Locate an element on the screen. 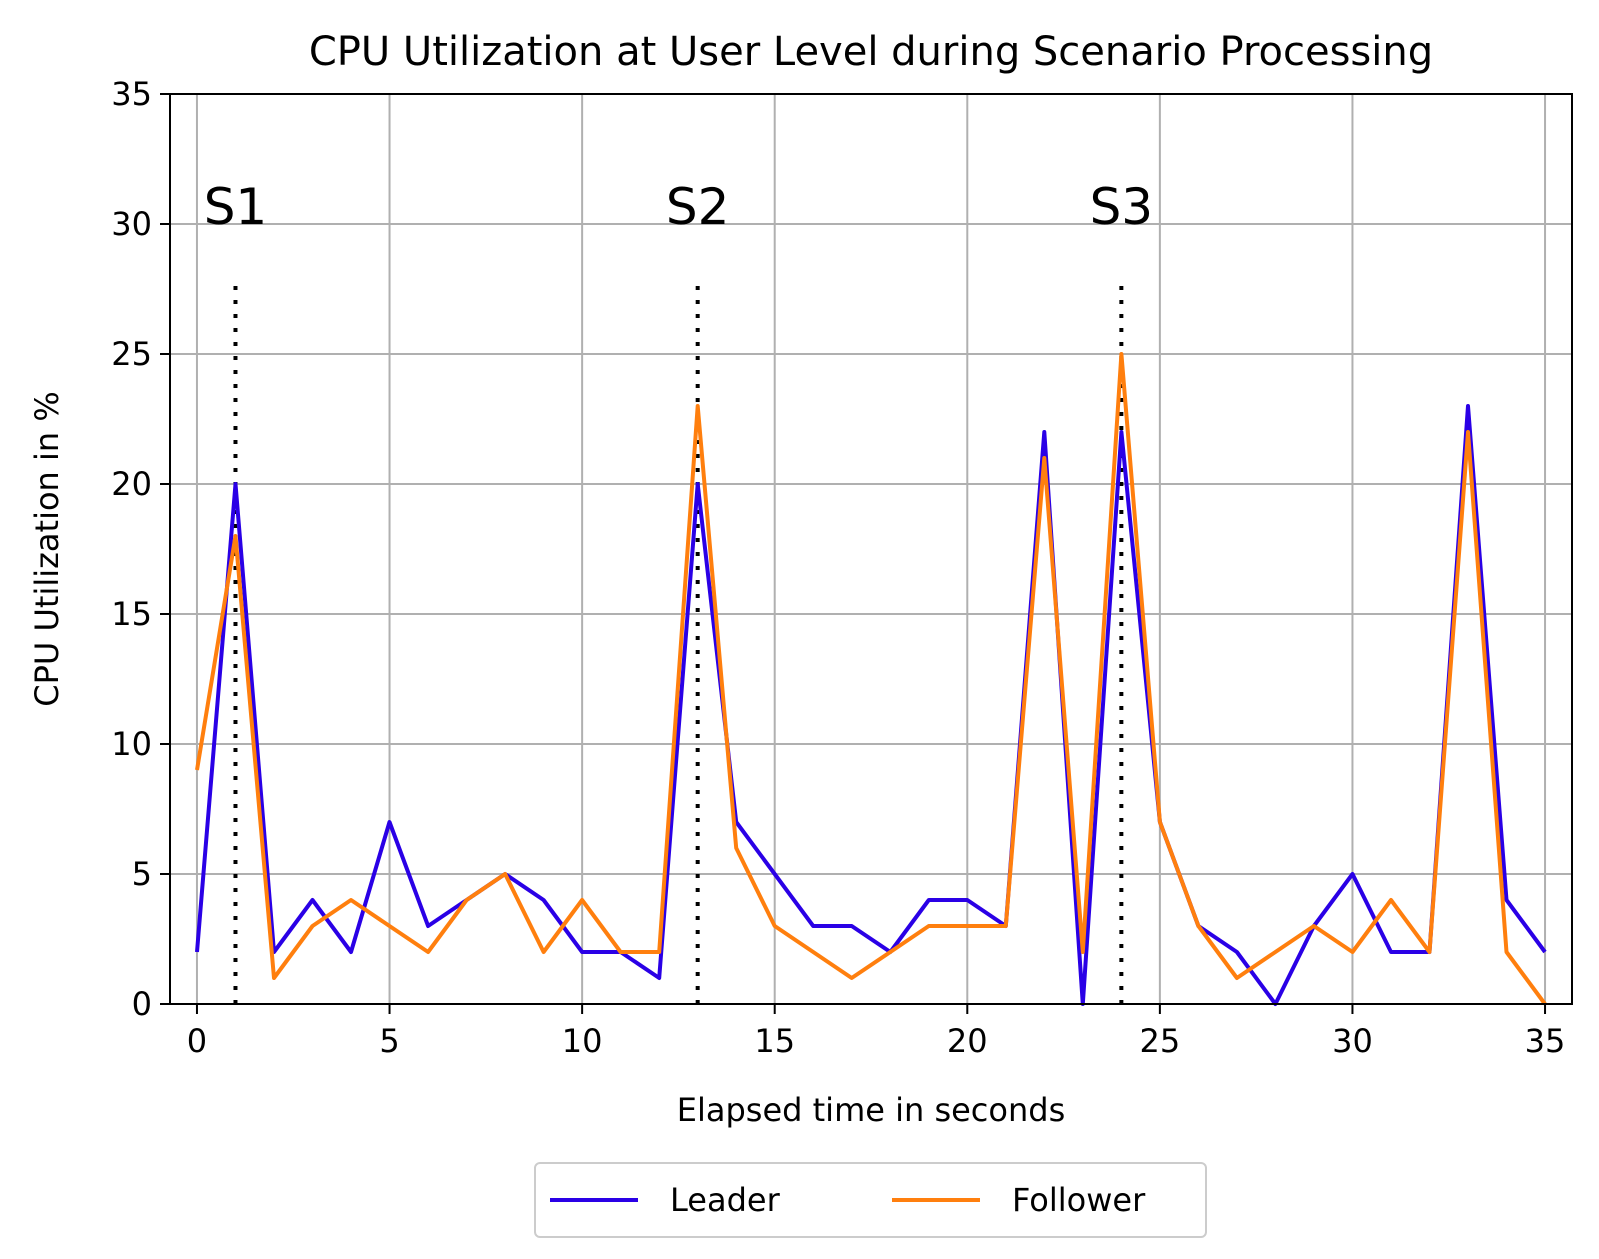 The height and width of the screenshot is (1259, 1599). legend: Leader Follower is located at coordinates (870, 1200).